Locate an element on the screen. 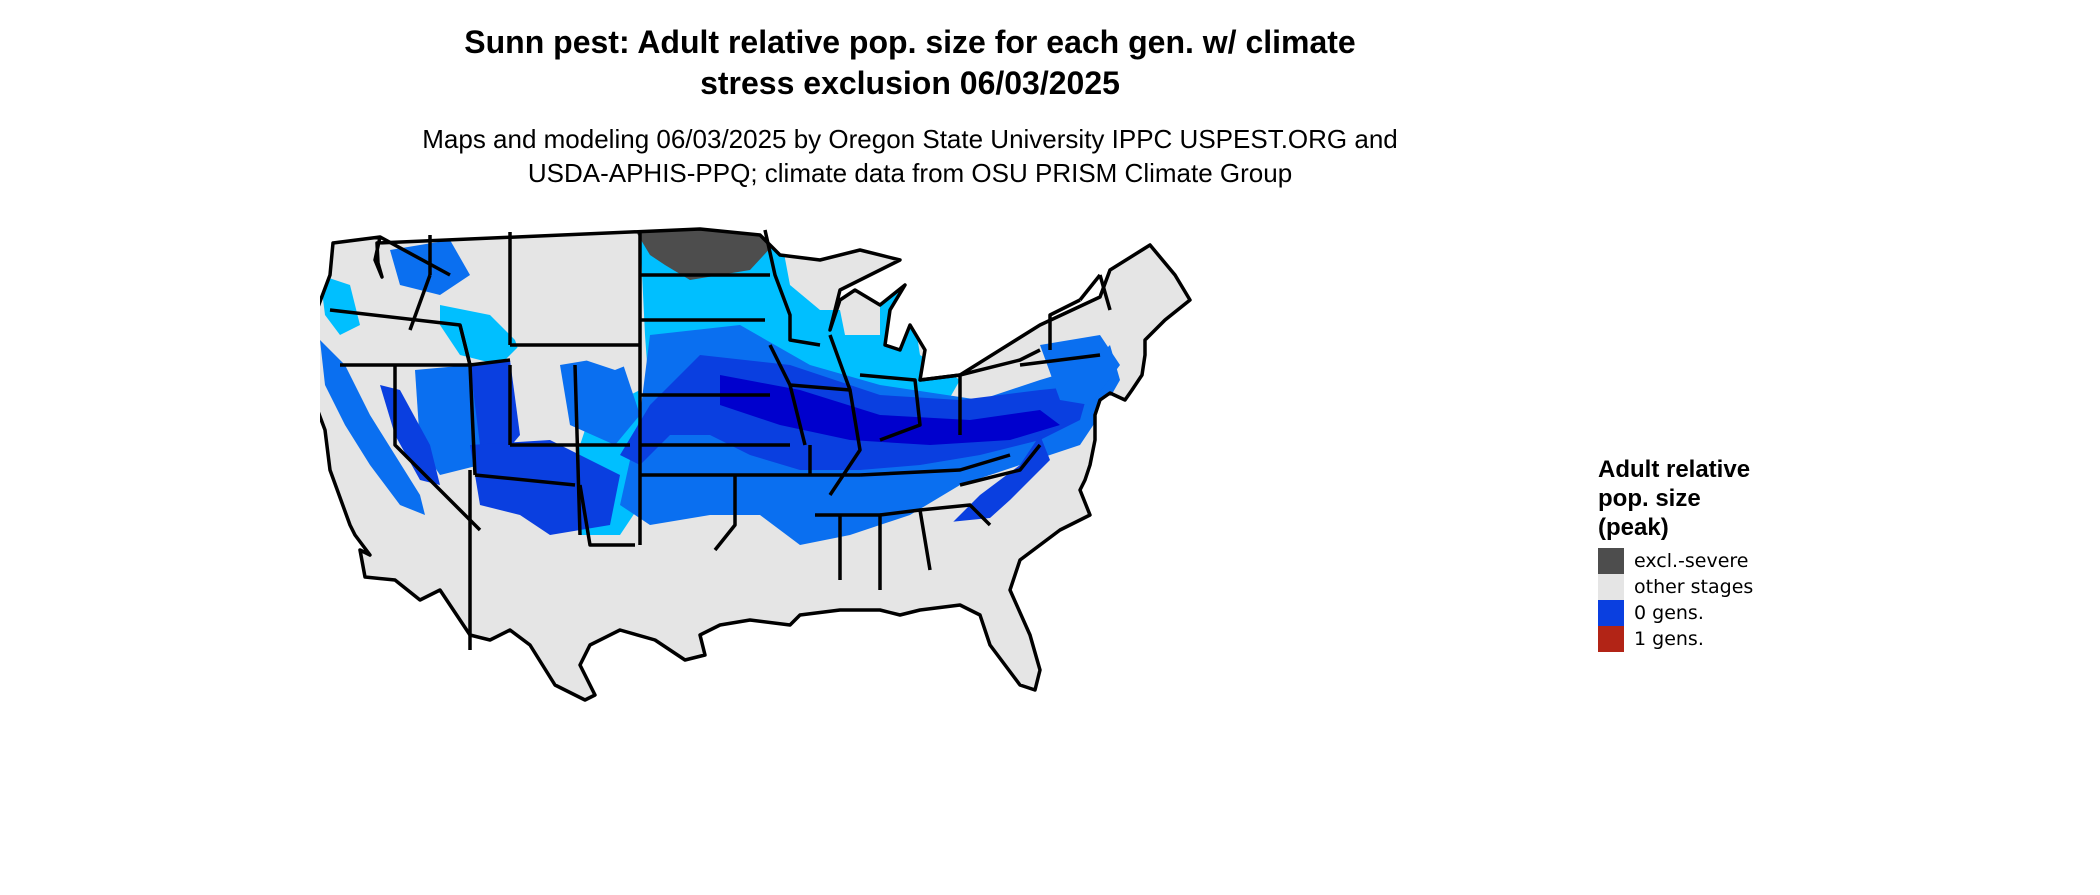 This screenshot has width=2100, height=895. legend-item-other-stages: other stages is located at coordinates (1675, 587).